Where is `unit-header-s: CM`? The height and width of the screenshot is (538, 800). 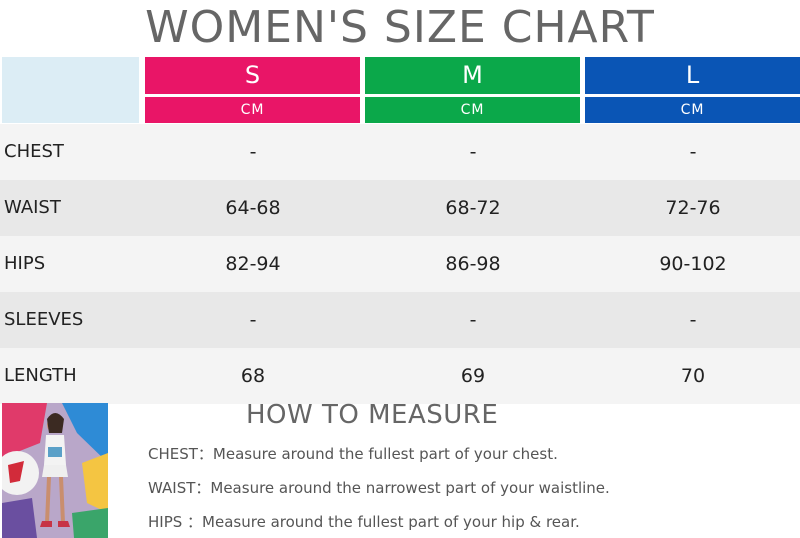
unit-header-s: CM is located at coordinates (252, 110).